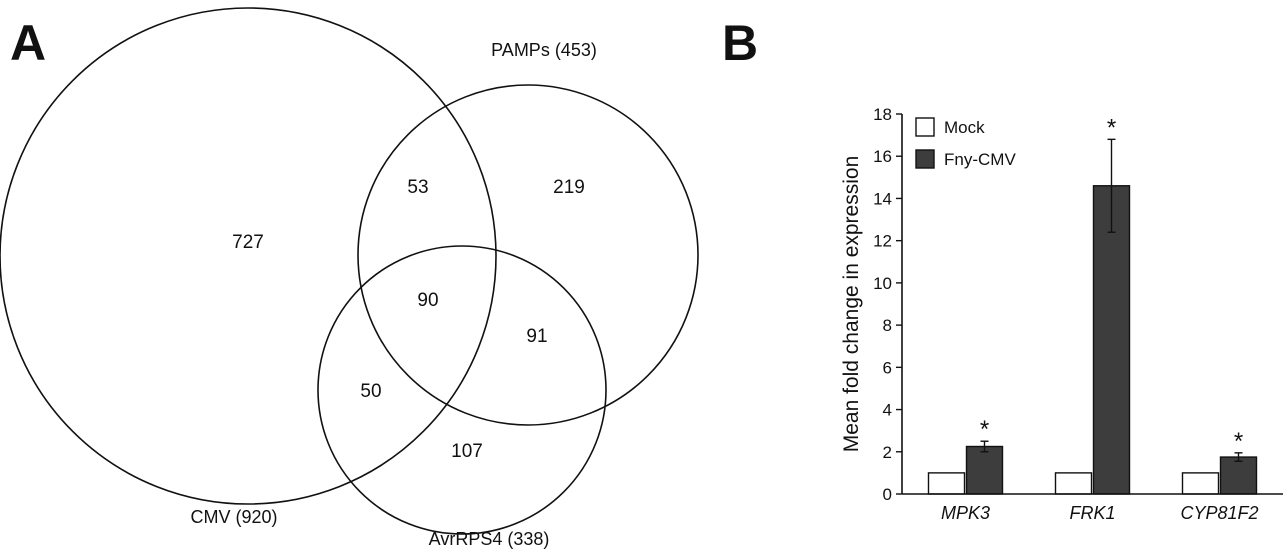 The image size is (1287, 552). Describe the element at coordinates (887, 410) in the screenshot. I see `y-tick-label: 4` at that location.